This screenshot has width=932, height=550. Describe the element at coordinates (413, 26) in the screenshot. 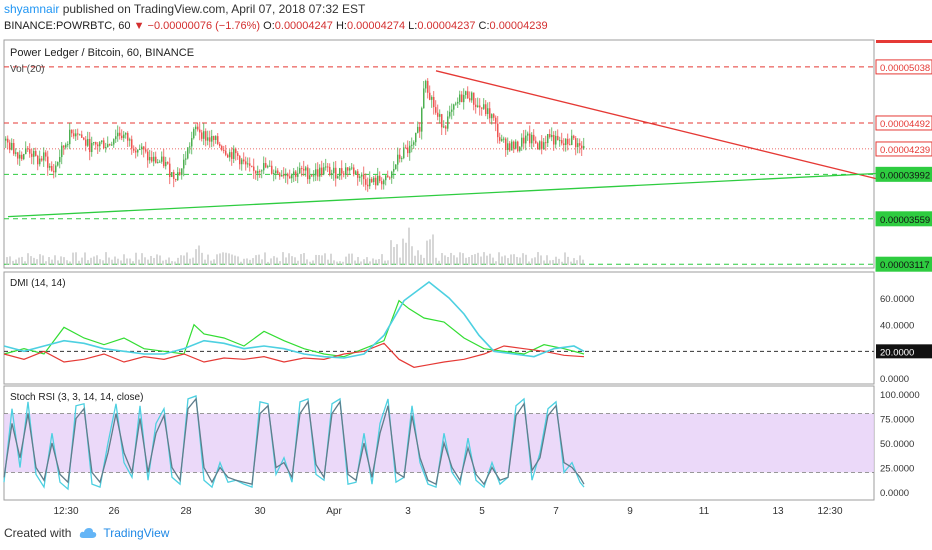

I see `low-label: L:` at that location.